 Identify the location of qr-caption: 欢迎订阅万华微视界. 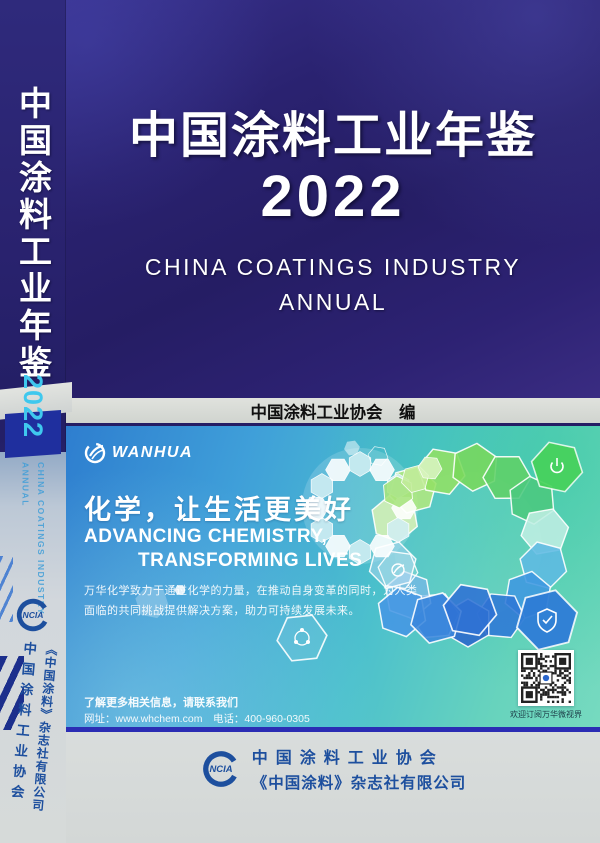
(546, 714).